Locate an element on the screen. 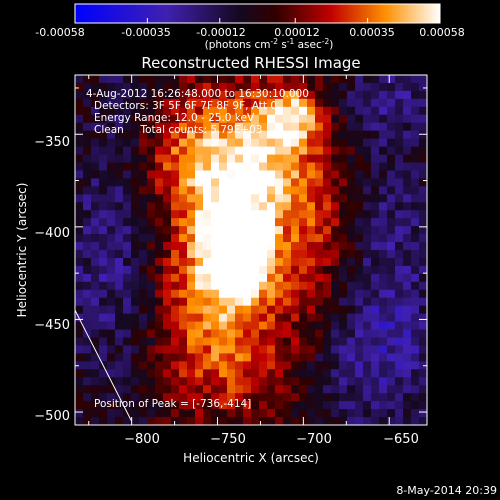 The height and width of the screenshot is (500, 500). colorbar-tick-label: 0.00035 is located at coordinates (372, 32).